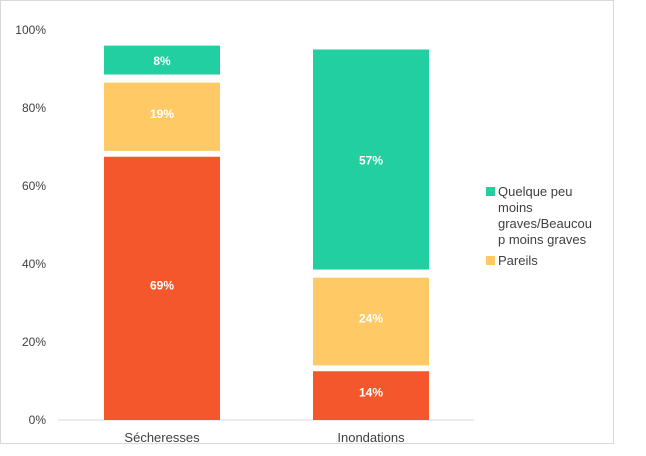  I want to click on category-label: Sécheresses, so click(162, 437).